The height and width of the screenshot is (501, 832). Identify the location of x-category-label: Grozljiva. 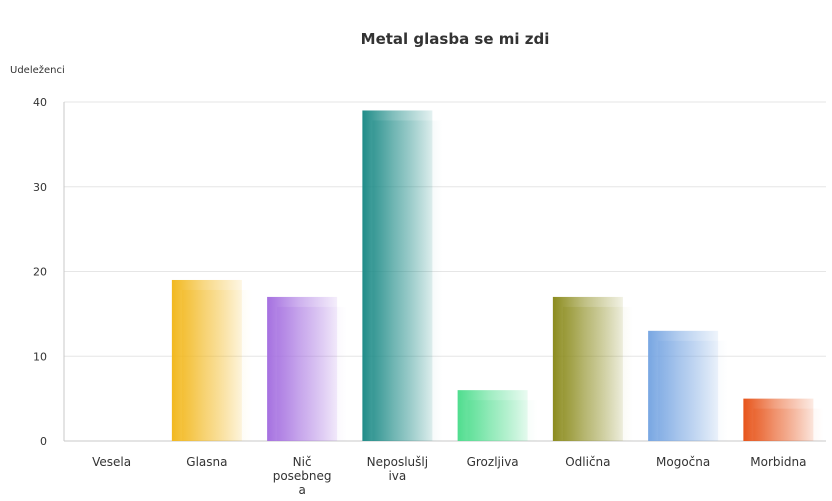
(493, 462).